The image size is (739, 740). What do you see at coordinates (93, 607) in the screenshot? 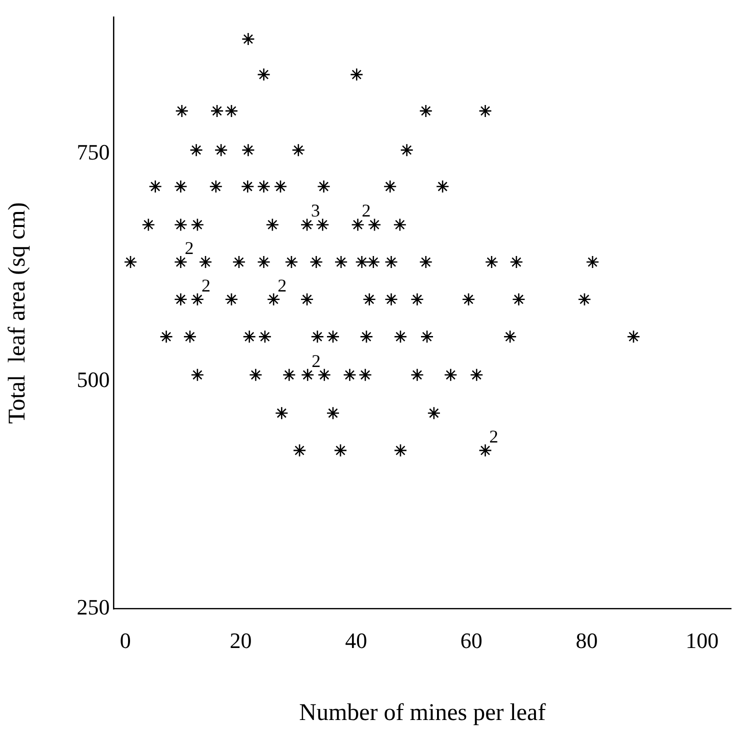
I see `y-tick-label: 250` at bounding box center [93, 607].